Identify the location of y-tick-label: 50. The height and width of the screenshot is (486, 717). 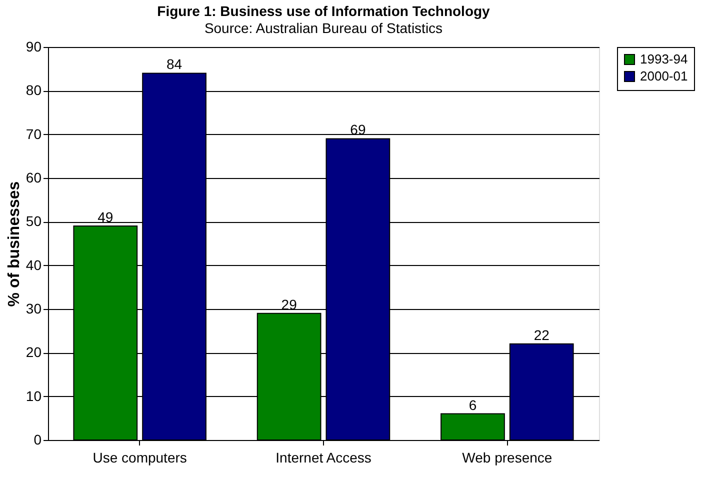
(34, 221).